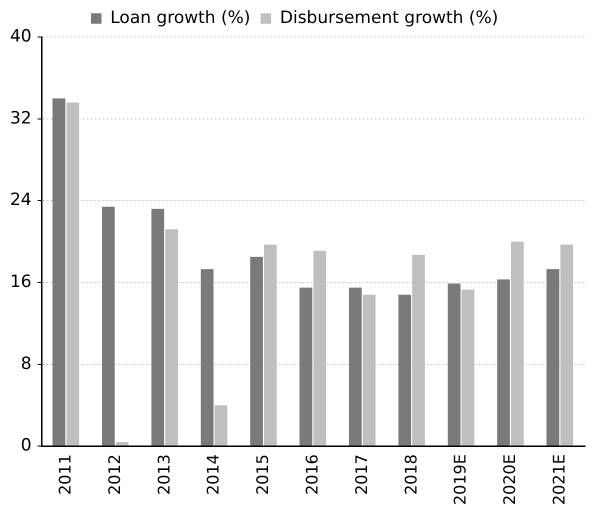 This screenshot has height=517, width=605. I want to click on x-tick-label: 2015, so click(262, 474).